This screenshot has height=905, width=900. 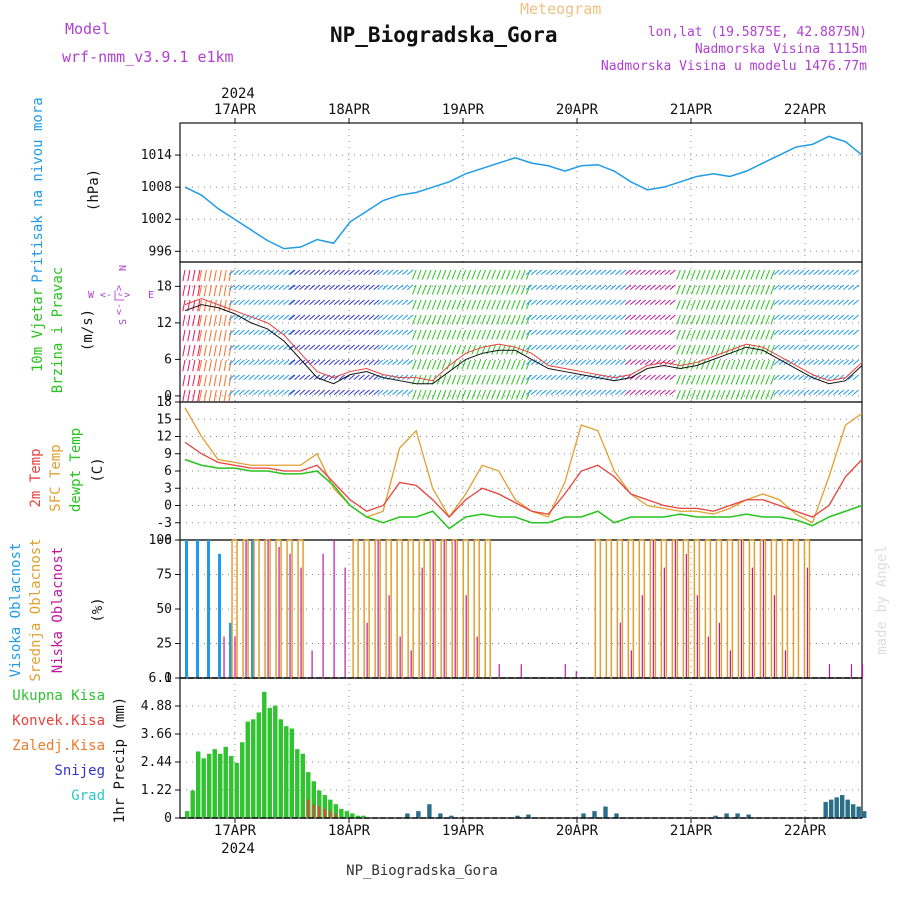 I want to click on bottom-day-label: 18APR, so click(x=349, y=831).